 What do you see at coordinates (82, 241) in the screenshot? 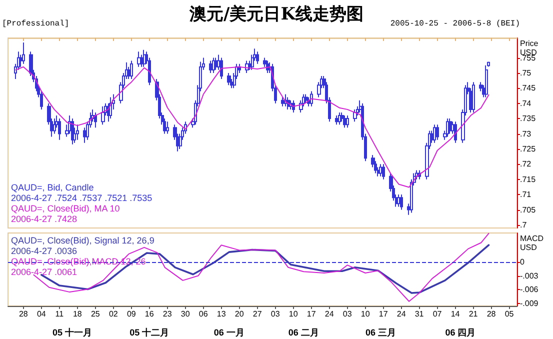
I see `series-label: QAUD=, Close(Bid), Signal 12, 26,9` at bounding box center [82, 241].